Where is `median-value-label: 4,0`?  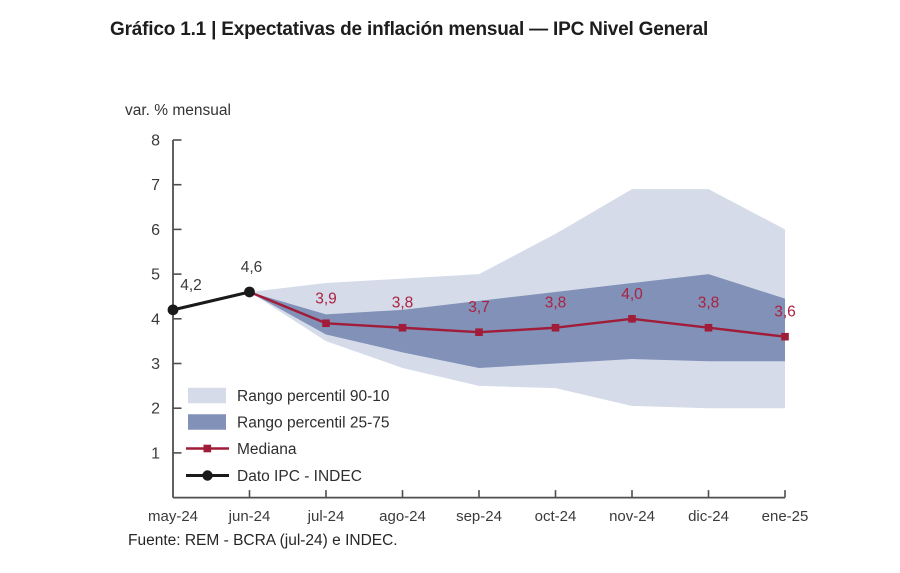
median-value-label: 4,0 is located at coordinates (632, 294).